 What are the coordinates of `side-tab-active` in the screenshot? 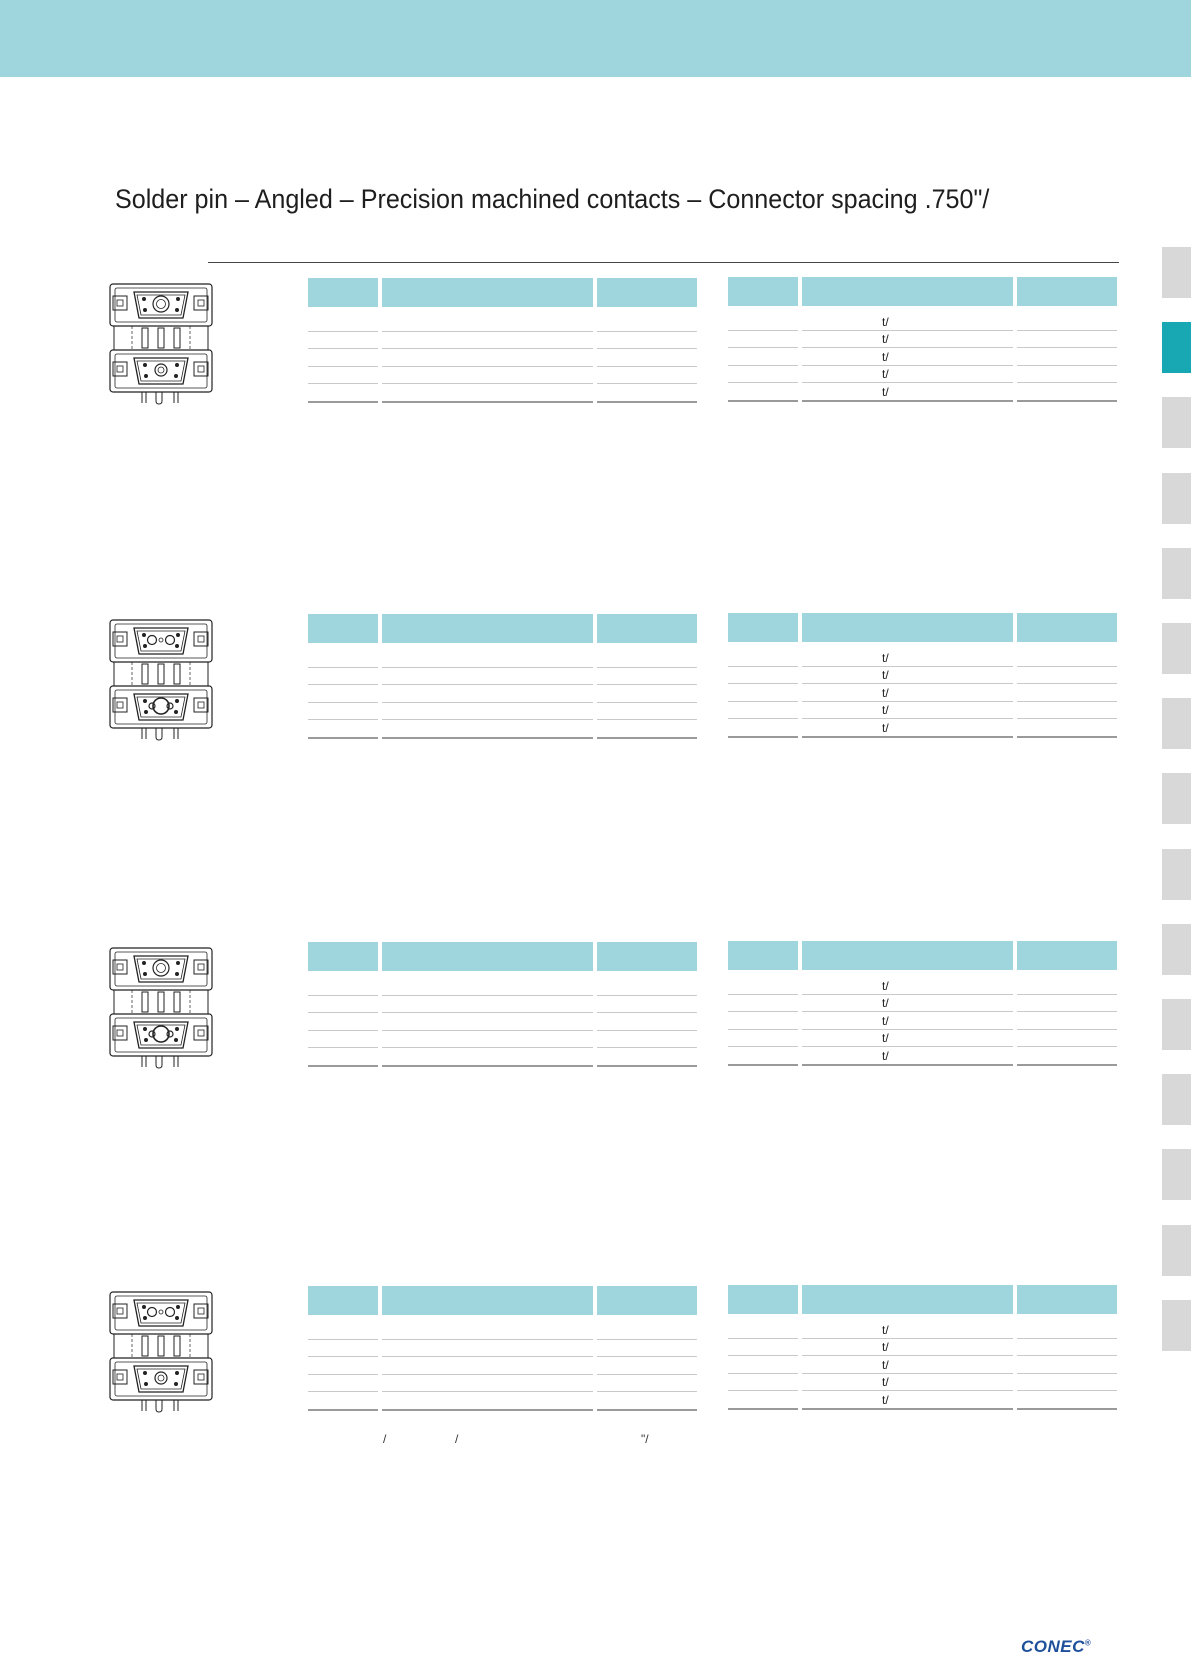 It's located at (1176, 347).